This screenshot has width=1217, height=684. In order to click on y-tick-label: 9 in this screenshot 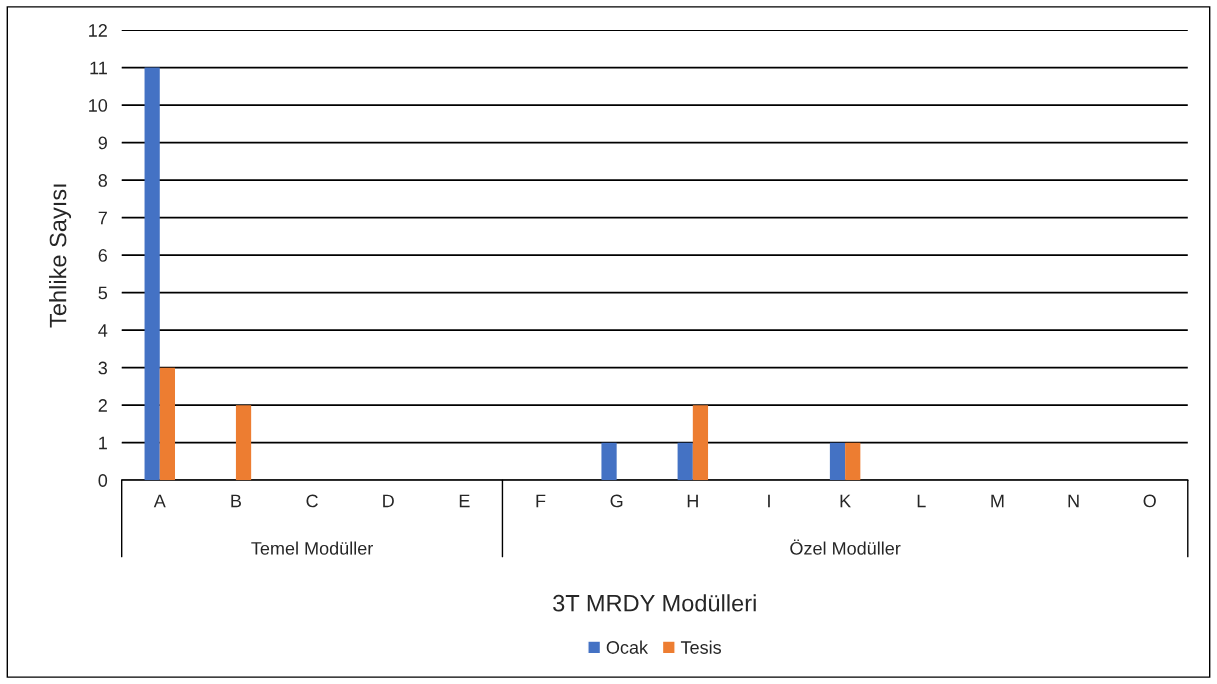, I will do `click(102, 143)`.